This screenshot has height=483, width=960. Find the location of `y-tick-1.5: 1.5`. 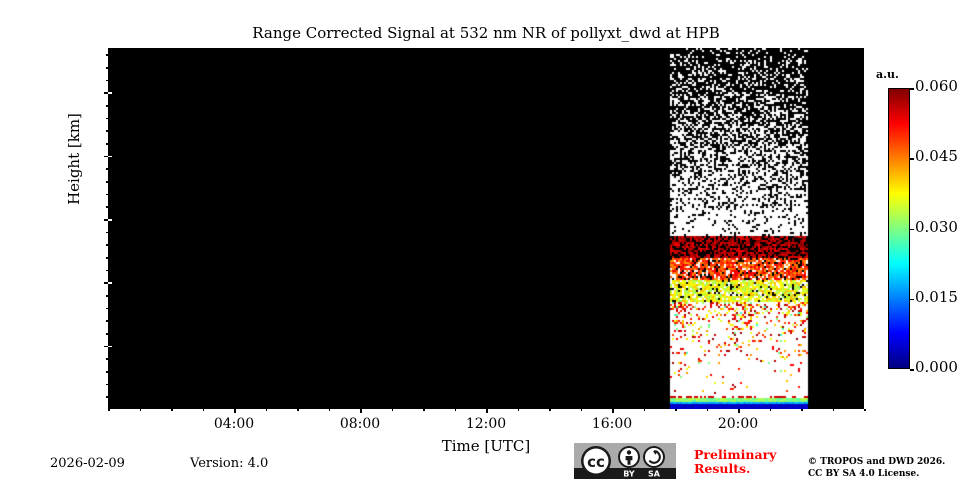

y-tick-1.5: 1.5 is located at coordinates (56, 220).